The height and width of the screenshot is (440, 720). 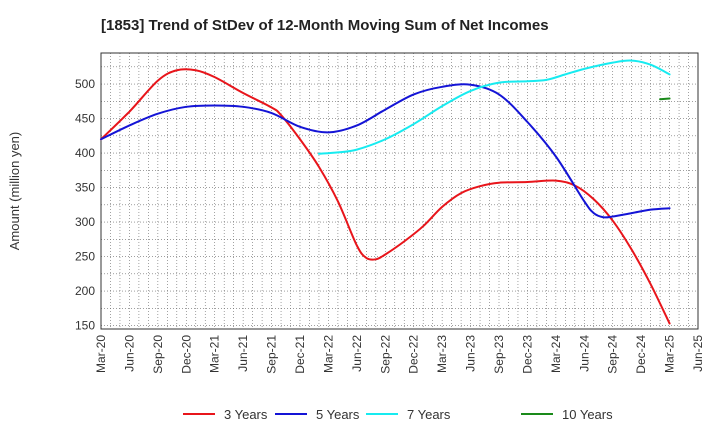 What do you see at coordinates (101, 354) in the screenshot?
I see `x-tick-label: Mar-20` at bounding box center [101, 354].